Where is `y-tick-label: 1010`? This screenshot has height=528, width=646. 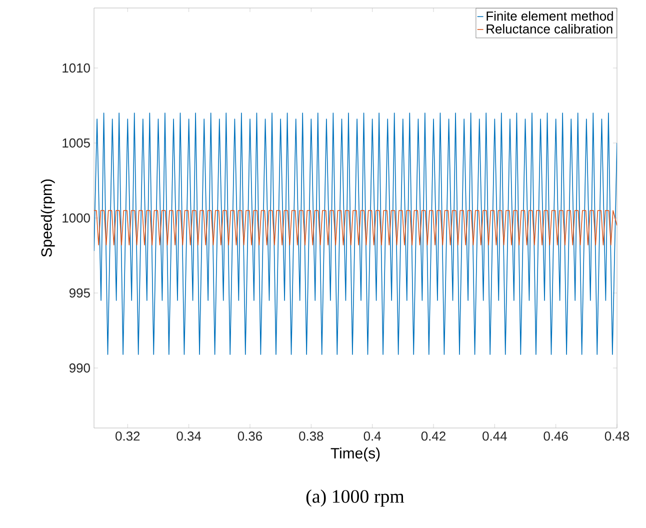
y-tick-label: 1010 is located at coordinates (76, 68).